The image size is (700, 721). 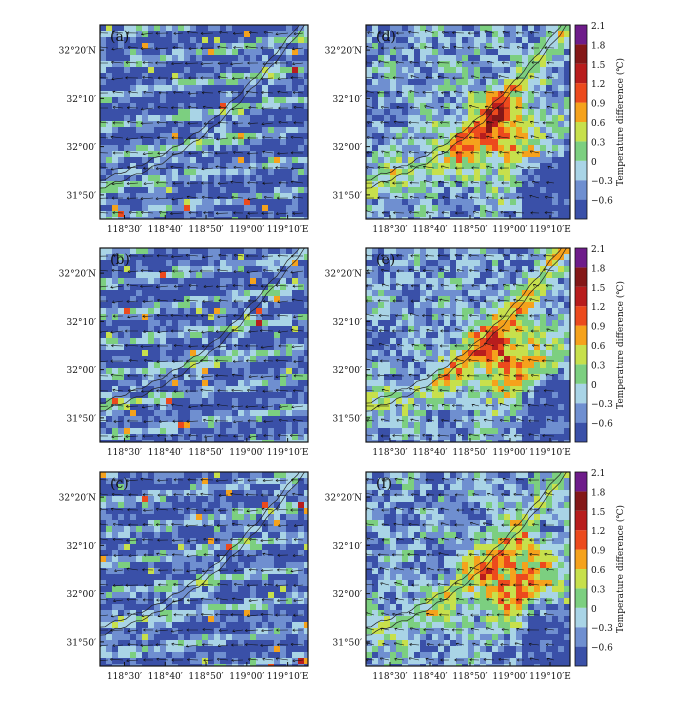 What do you see at coordinates (81, 148) in the screenshot?
I see `y-tick-label: 32°00′` at bounding box center [81, 148].